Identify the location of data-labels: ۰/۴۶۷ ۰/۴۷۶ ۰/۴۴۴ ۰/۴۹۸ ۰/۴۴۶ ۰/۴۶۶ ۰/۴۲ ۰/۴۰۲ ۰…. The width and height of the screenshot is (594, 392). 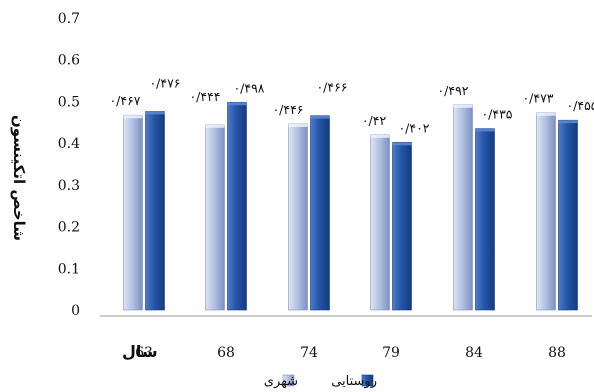
(351, 105).